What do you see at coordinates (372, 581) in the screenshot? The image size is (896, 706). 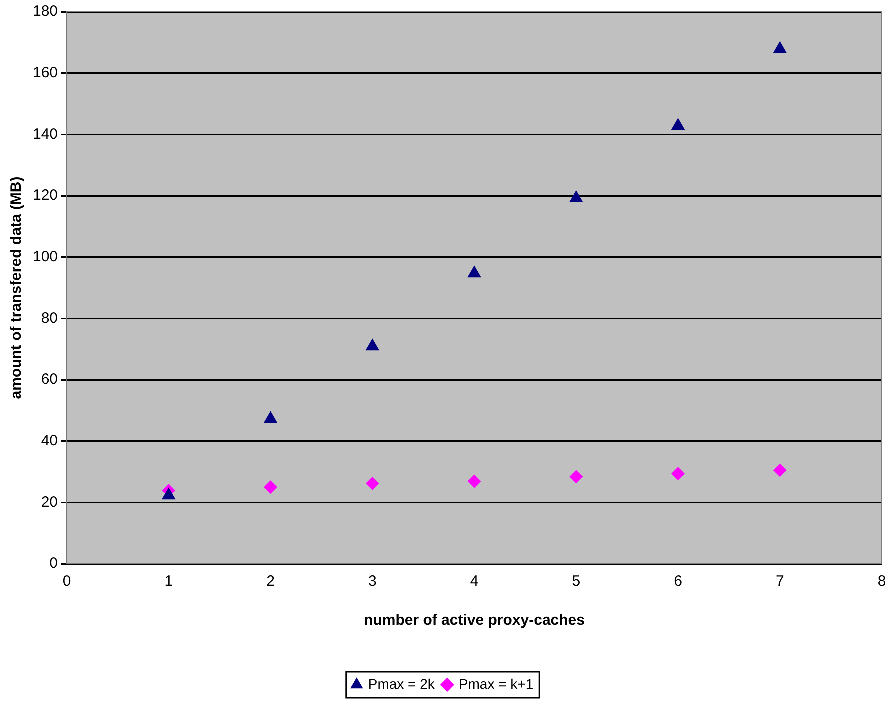 I see `x-tick-label: 3` at bounding box center [372, 581].